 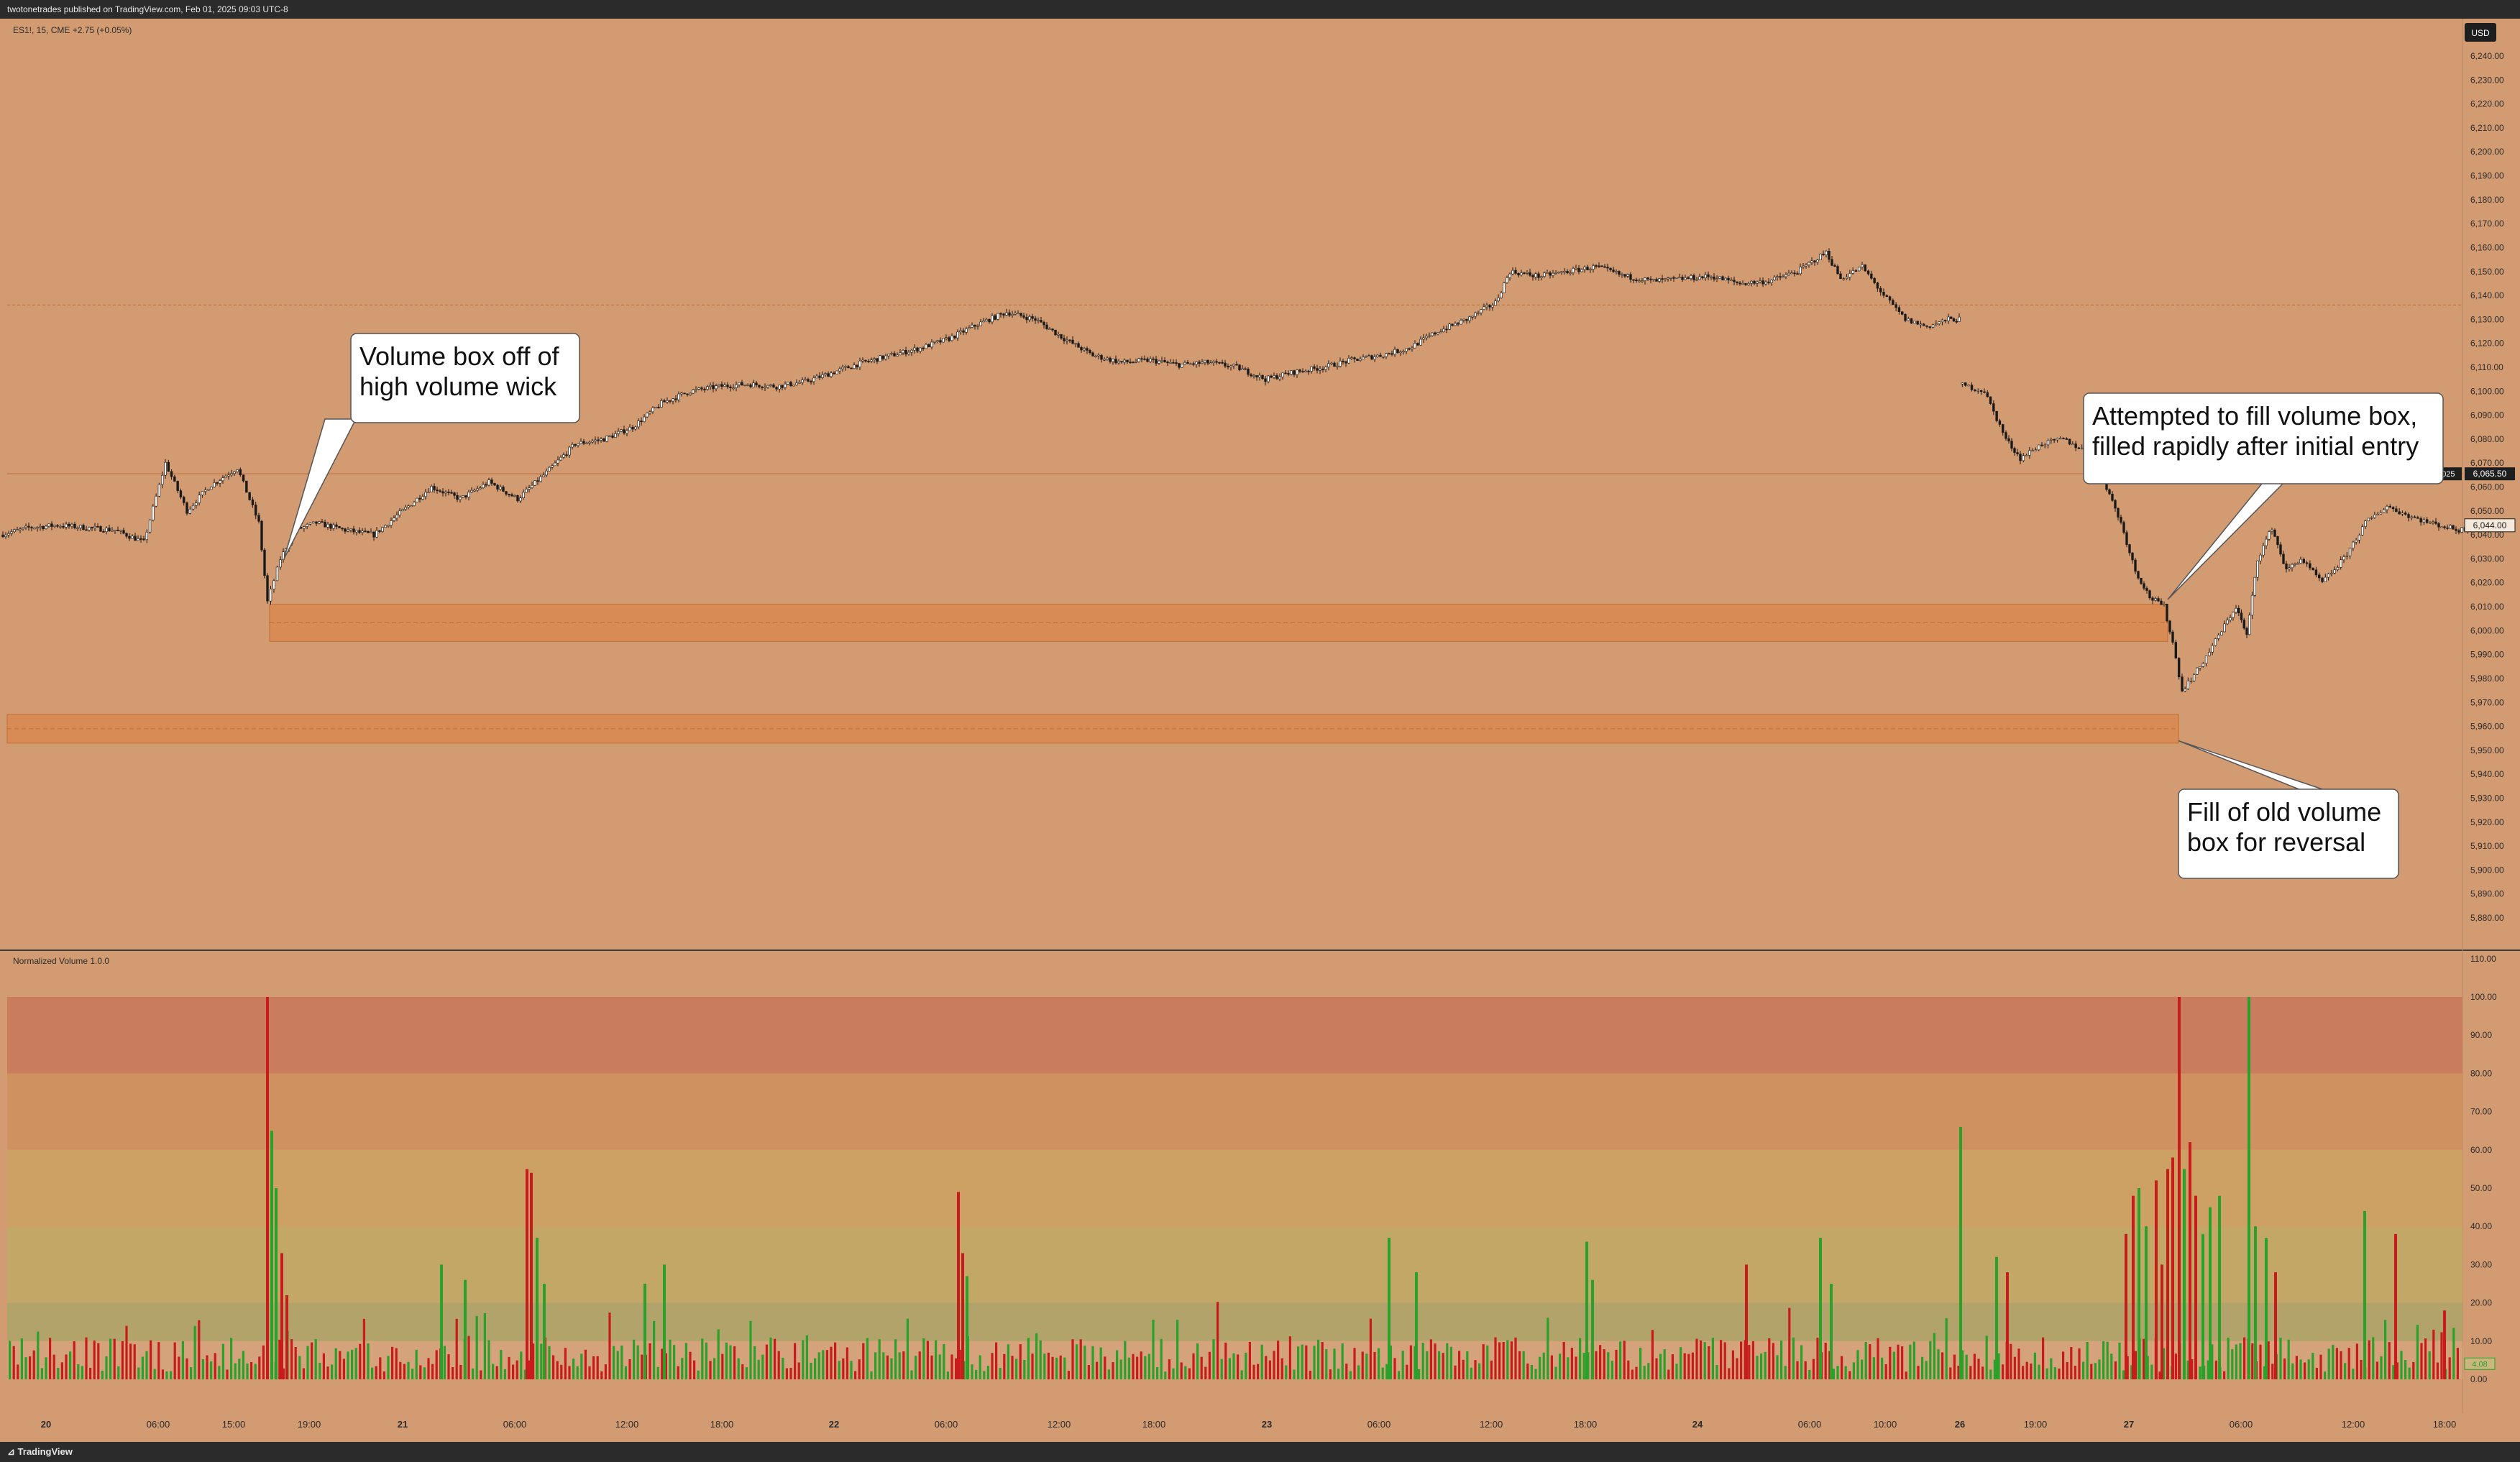 I want to click on currency-badge, so click(x=2480, y=32).